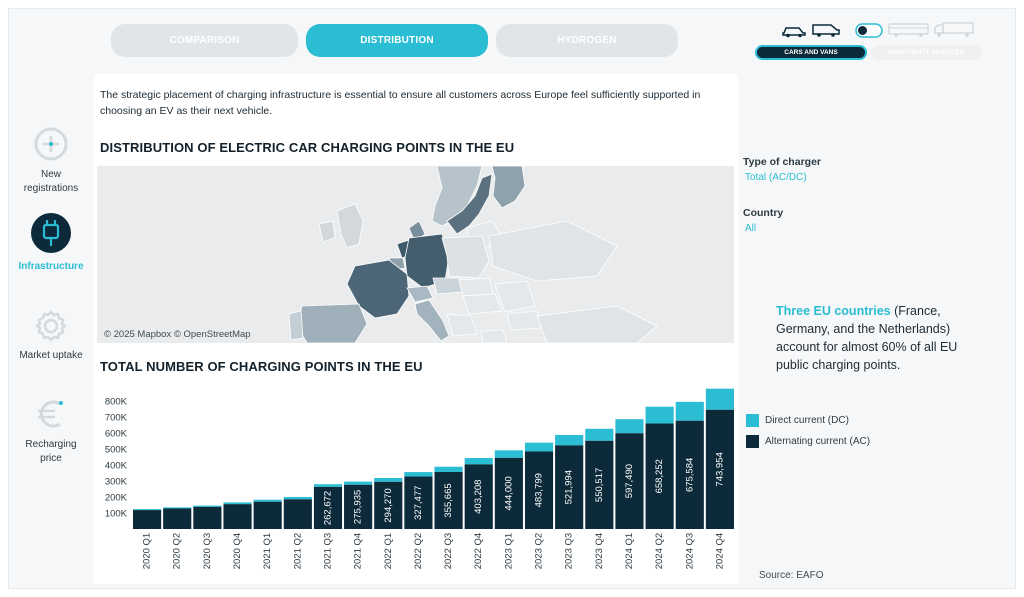  Describe the element at coordinates (116, 417) in the screenshot. I see `y-tick-label: 700K` at that location.